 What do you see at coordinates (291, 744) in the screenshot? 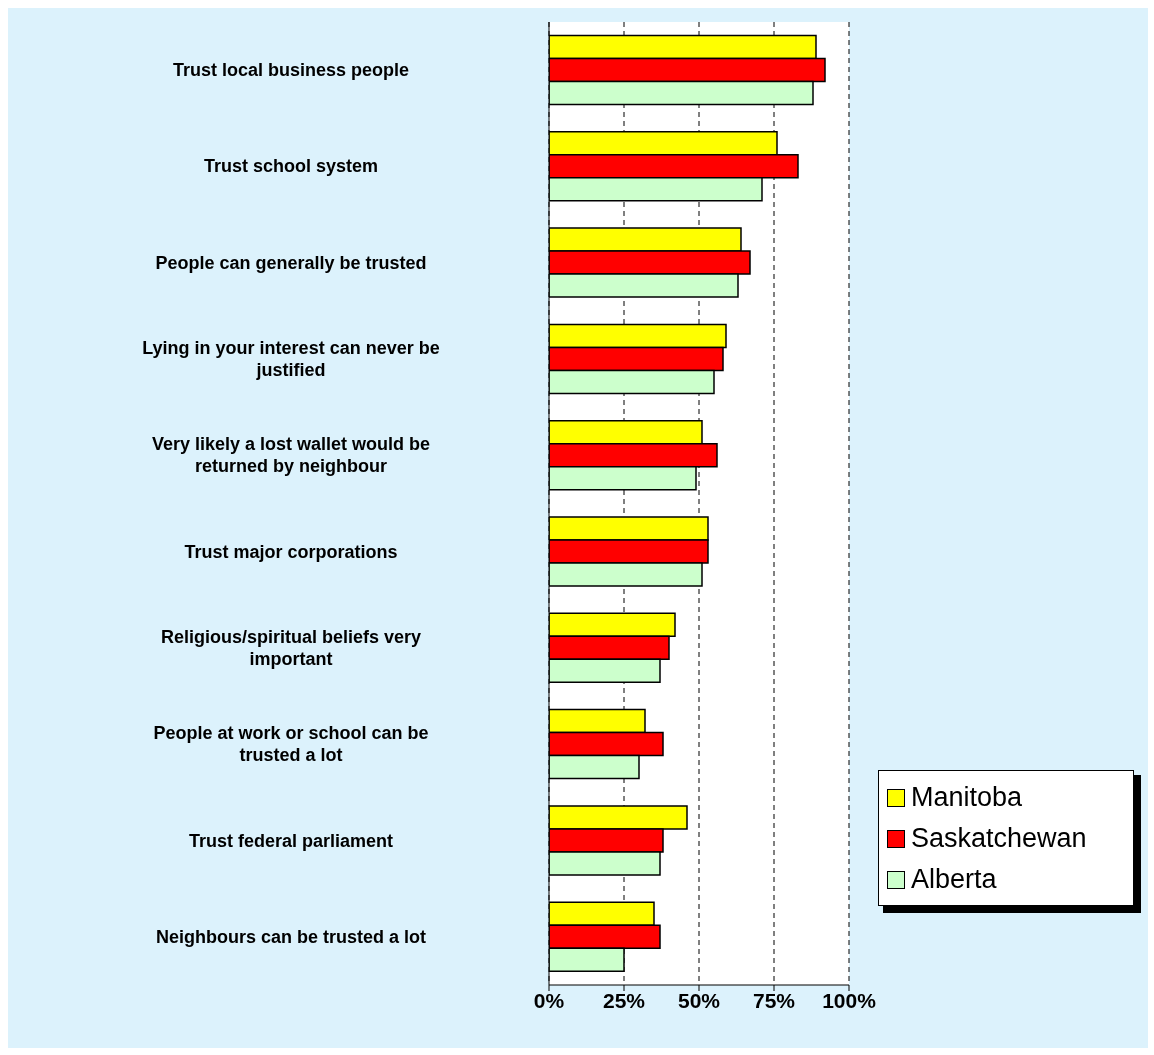
I see `y-tick-label: People at work or school can be trusted a lot` at bounding box center [291, 744].